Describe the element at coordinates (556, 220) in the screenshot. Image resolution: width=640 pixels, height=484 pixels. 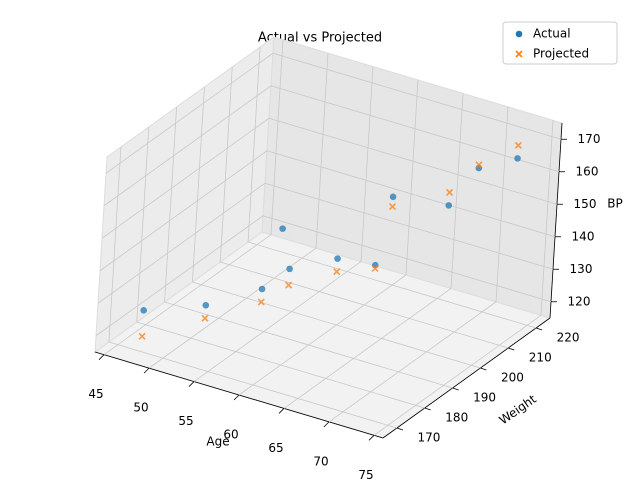
I see `z-axis-line` at that location.